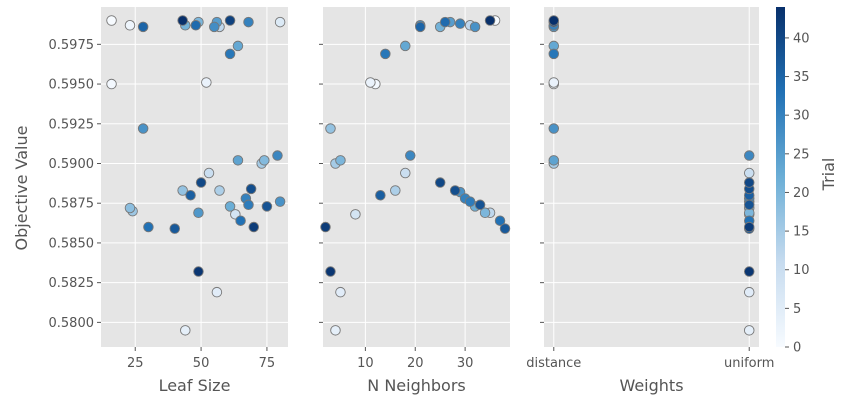 The width and height of the screenshot is (844, 402). What do you see at coordinates (797, 348) in the screenshot?
I see `colorbar-tick-label: 0` at bounding box center [797, 348].